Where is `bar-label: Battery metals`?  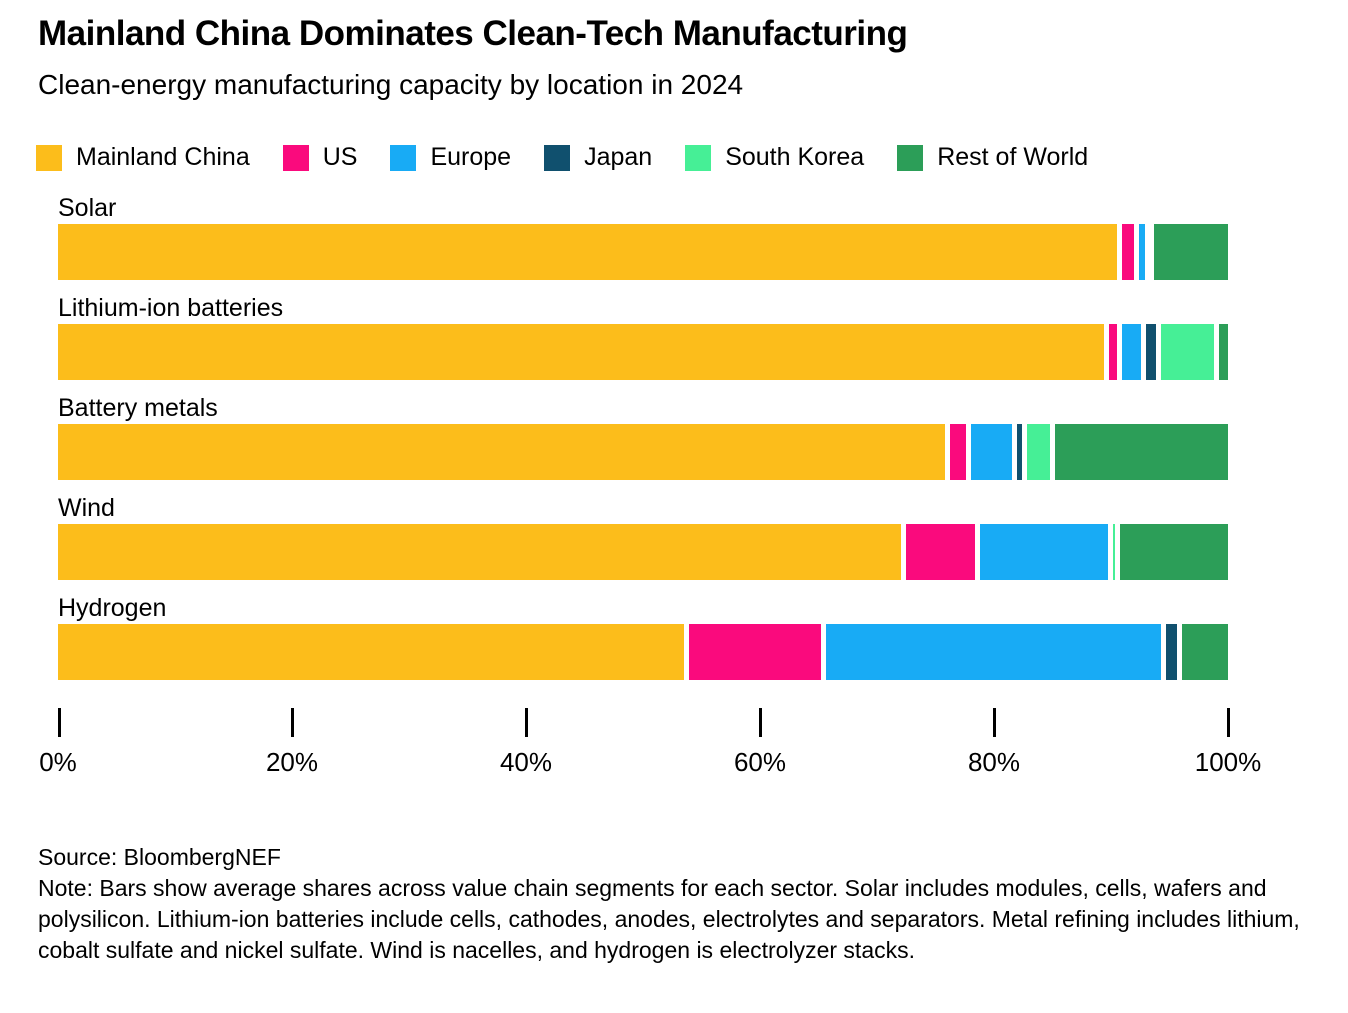
bar-label: Battery metals is located at coordinates (138, 408).